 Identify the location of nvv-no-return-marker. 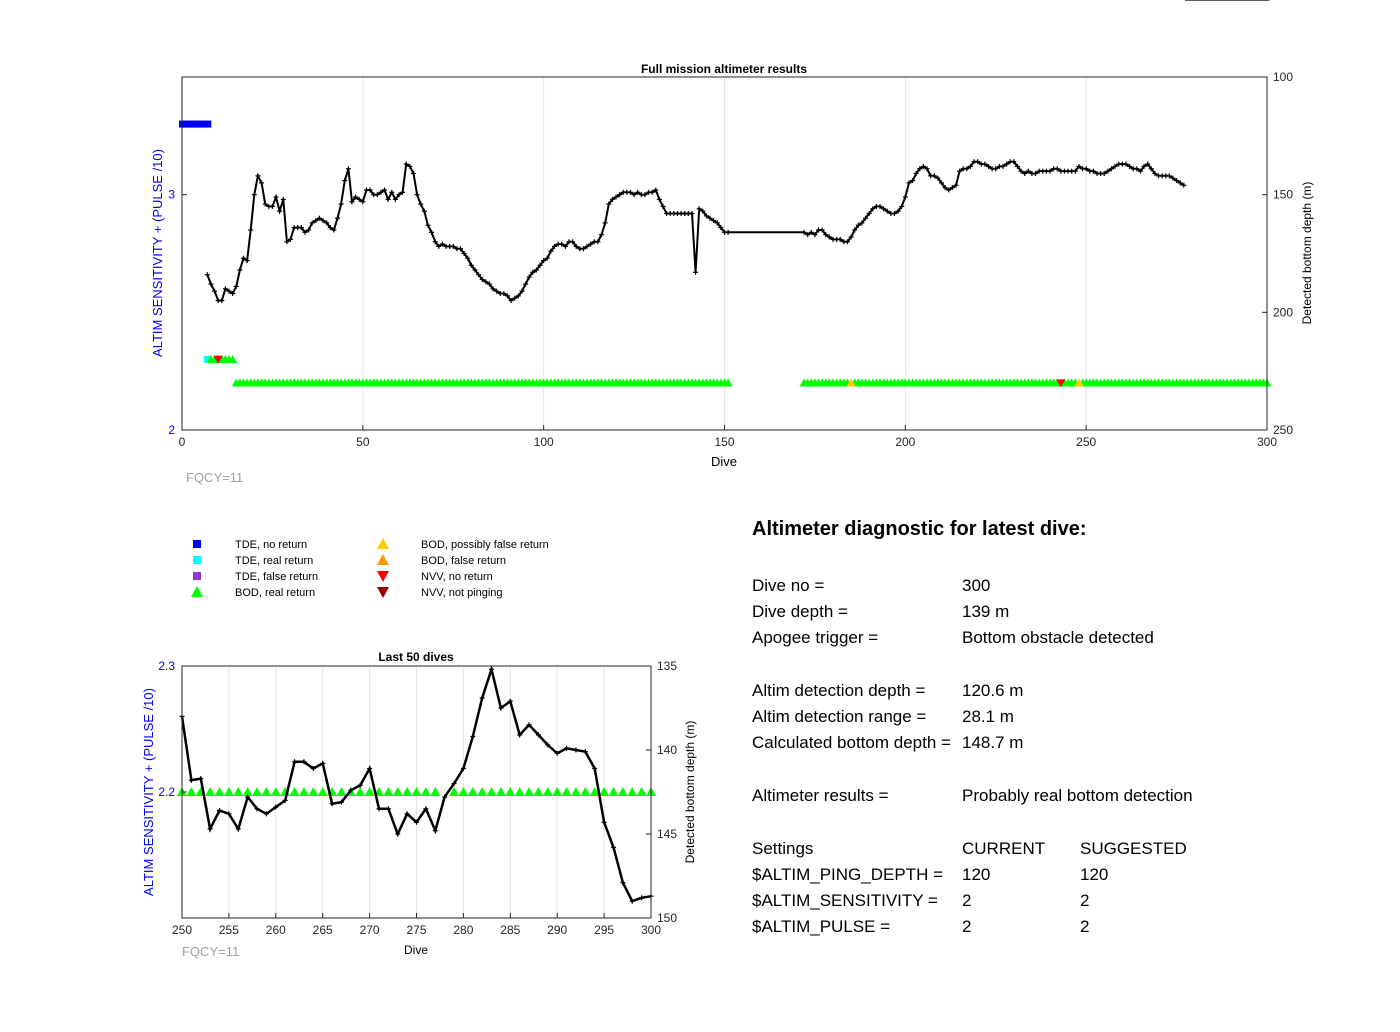
(1061, 383).